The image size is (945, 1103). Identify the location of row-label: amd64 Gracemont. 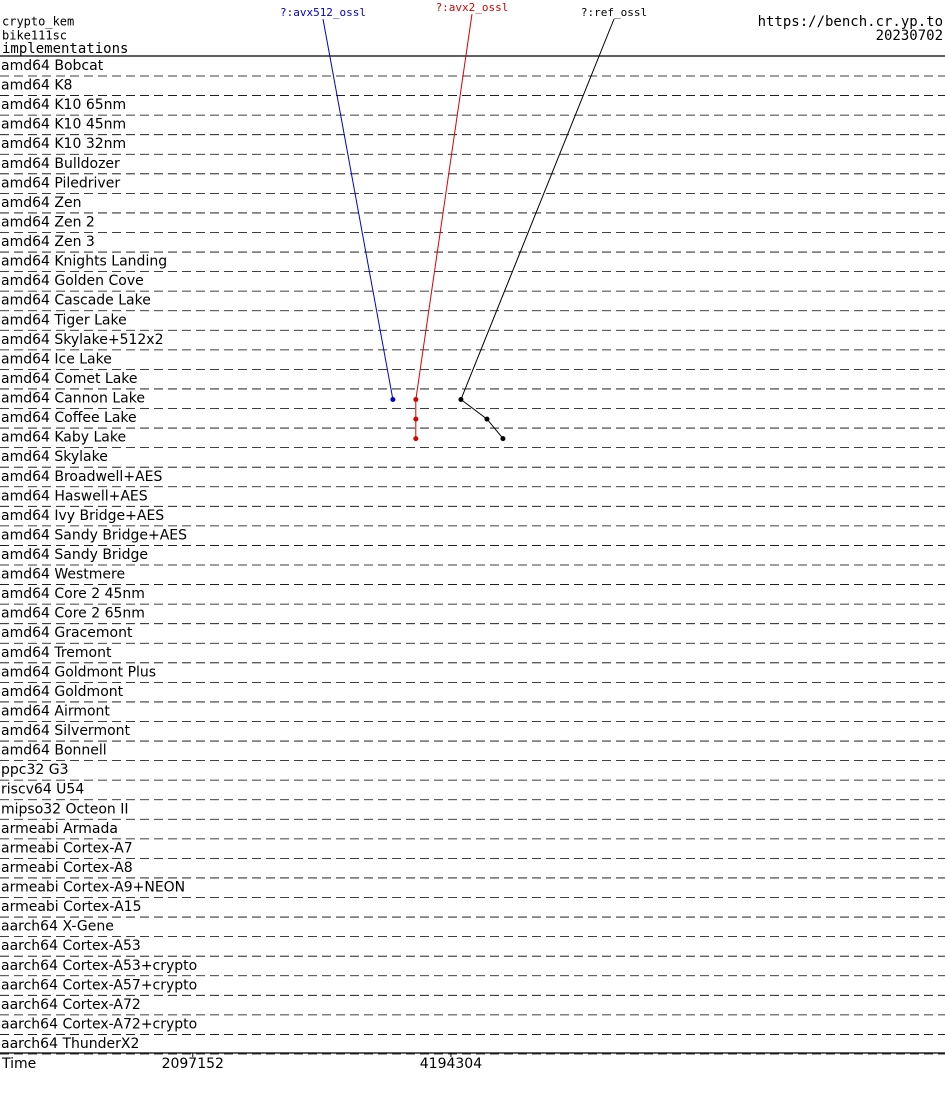
(67, 633).